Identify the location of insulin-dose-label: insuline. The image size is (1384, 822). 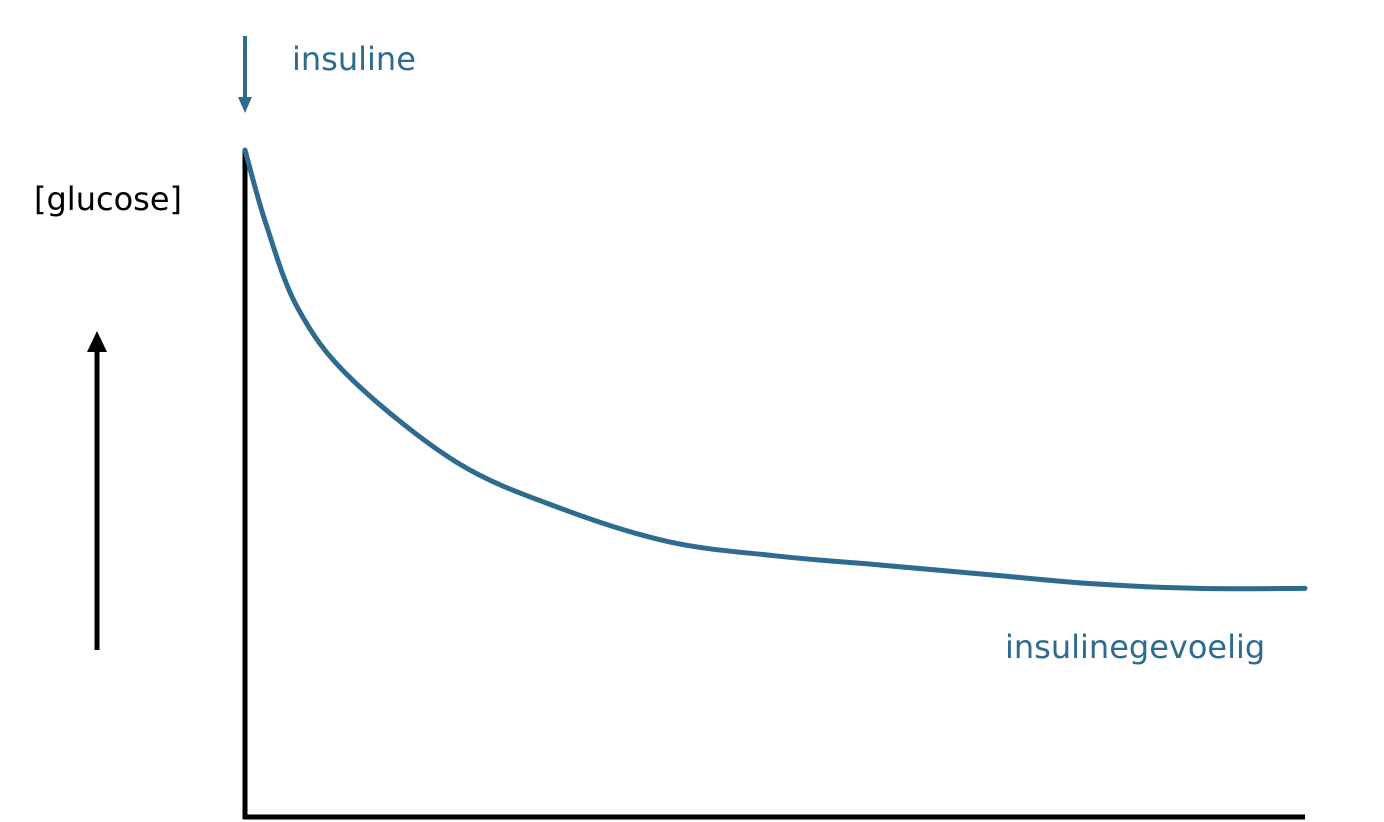
(354, 59).